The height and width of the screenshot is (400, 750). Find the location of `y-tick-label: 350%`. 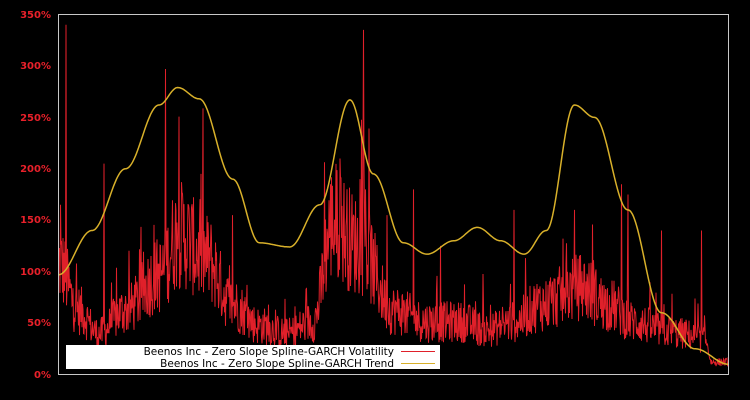

y-tick-label: 350% is located at coordinates (35, 15).